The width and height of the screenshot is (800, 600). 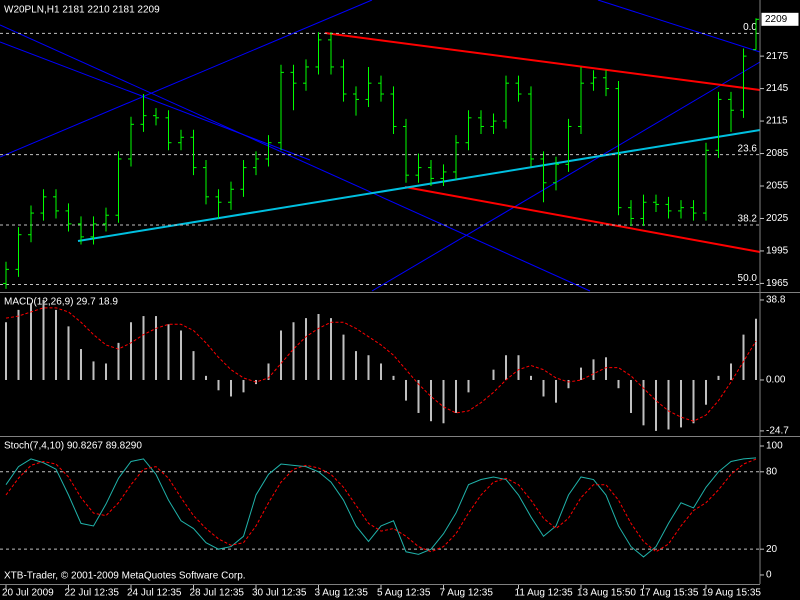 What do you see at coordinates (61, 302) in the screenshot?
I see `macd-title: MACD(12,26,9) 29.7 18.9` at bounding box center [61, 302].